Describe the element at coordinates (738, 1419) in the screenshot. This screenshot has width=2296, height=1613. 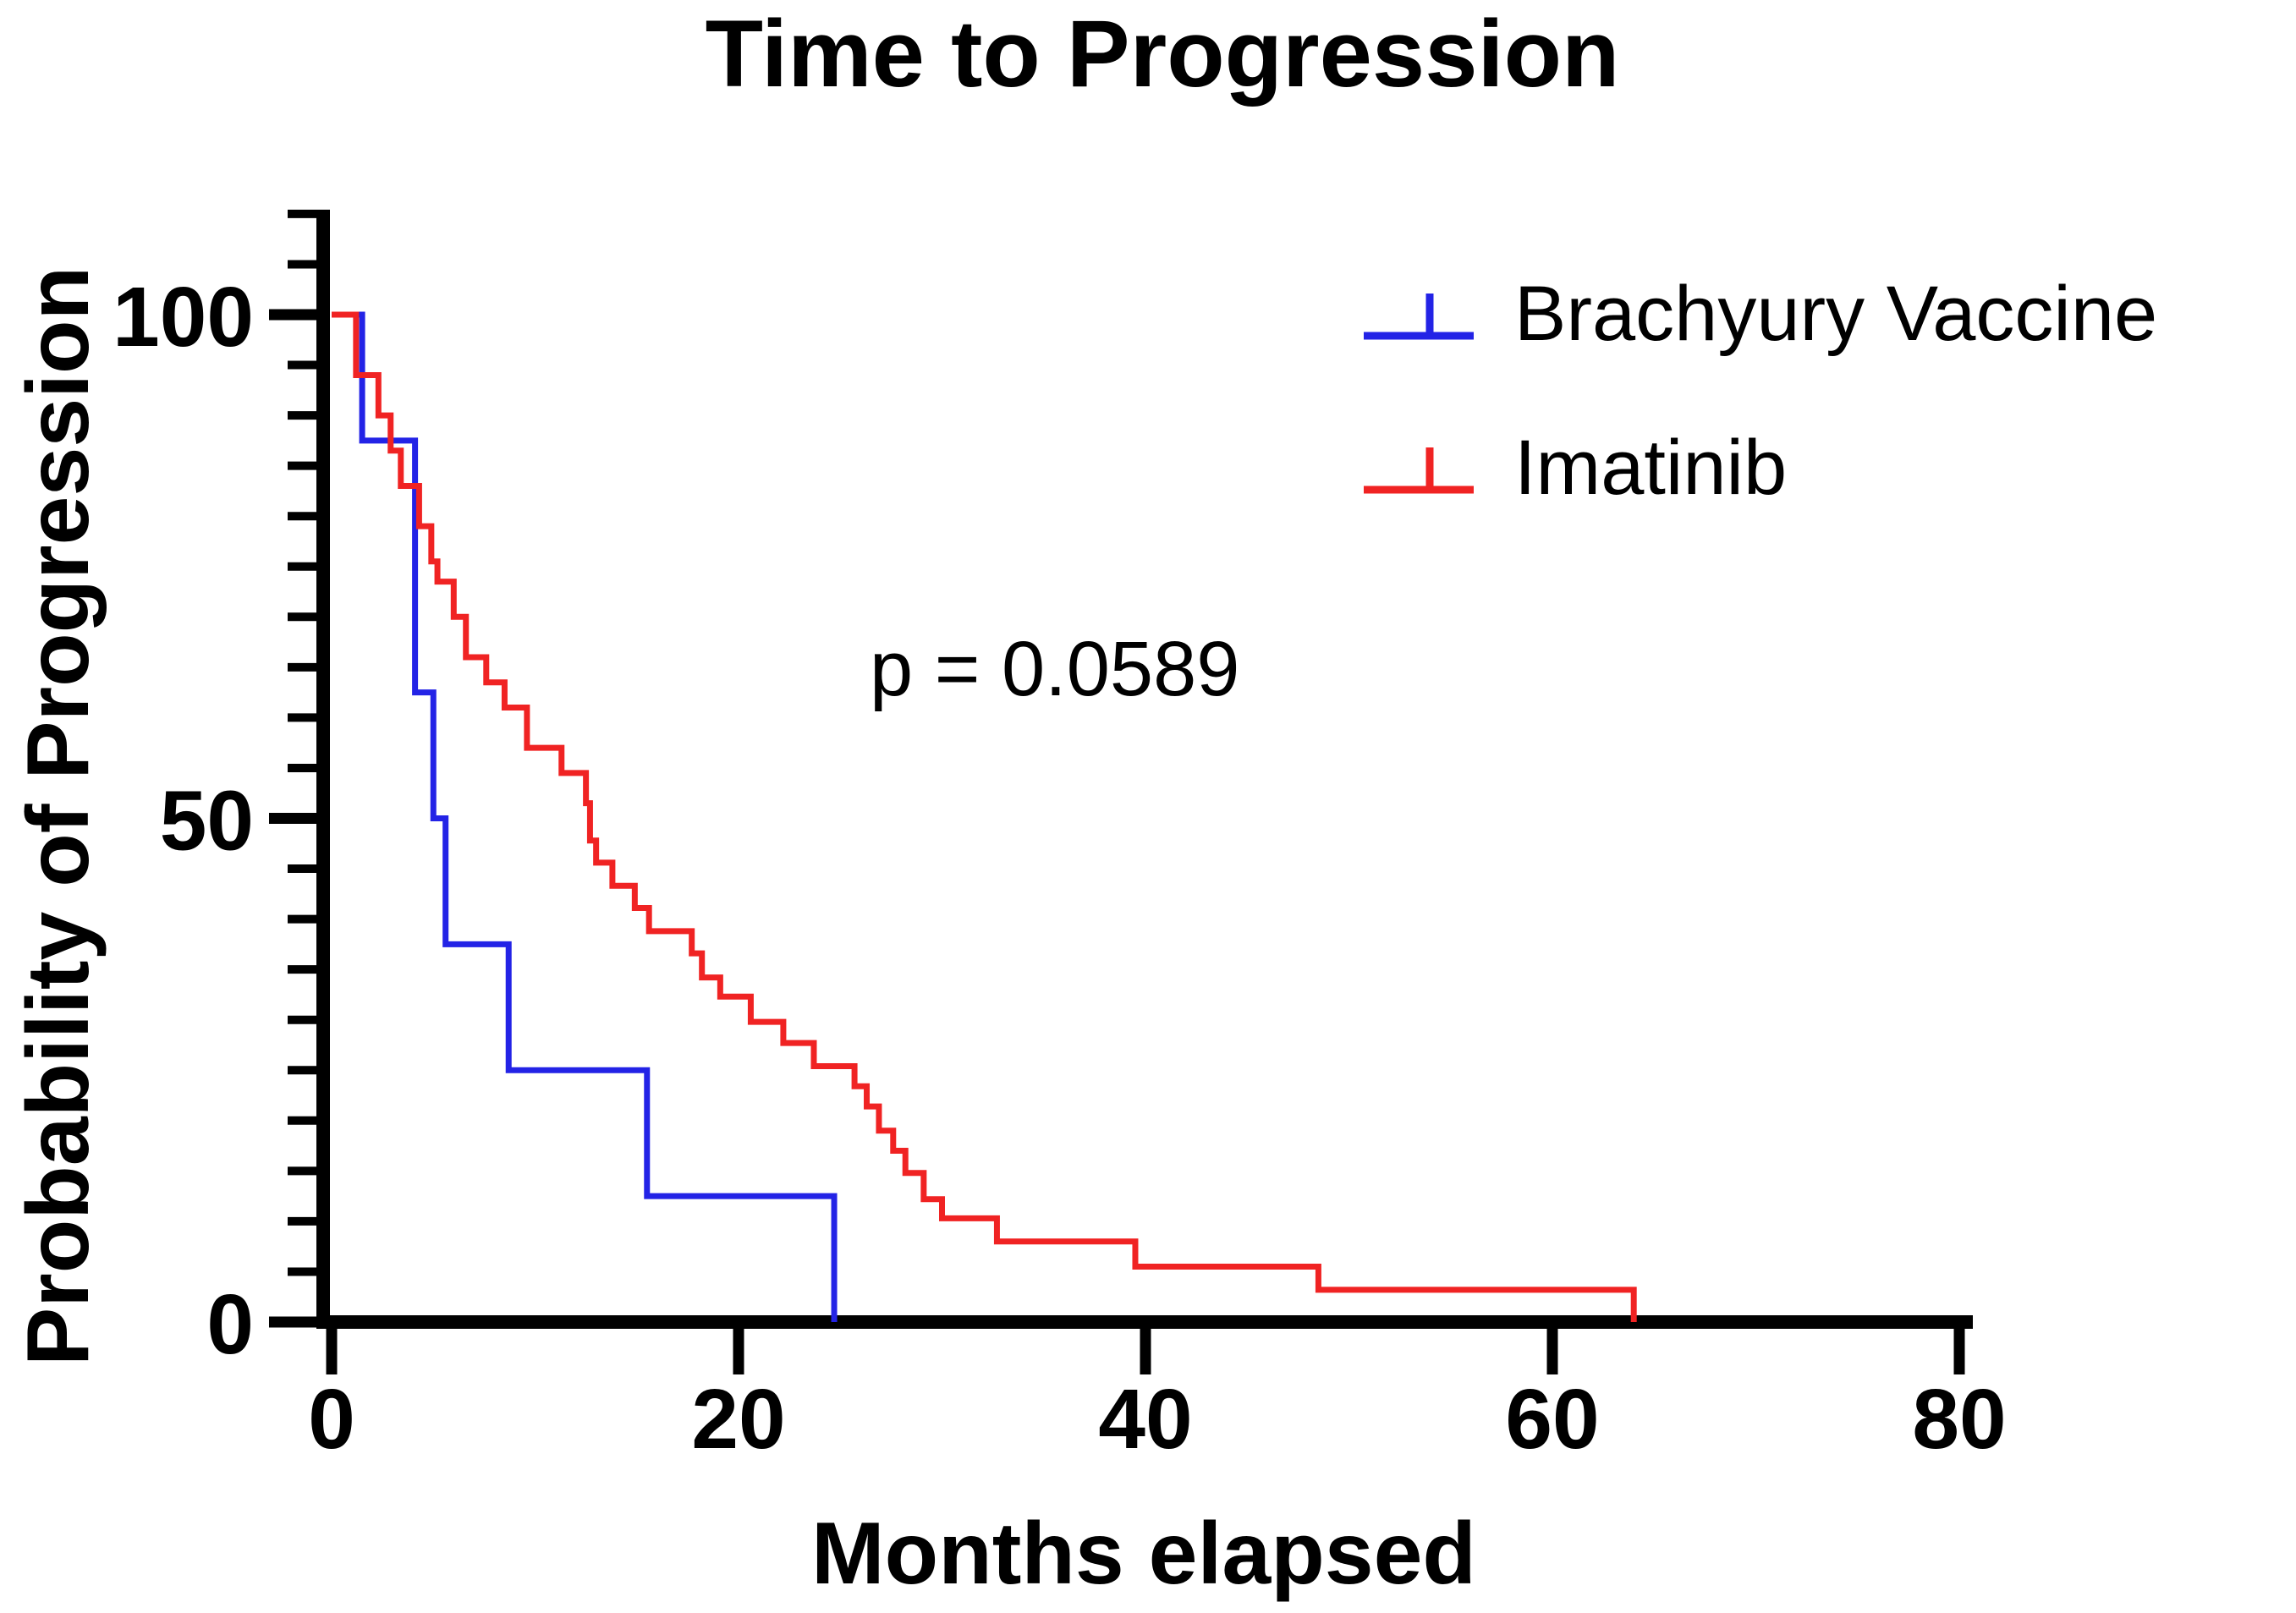
I see `x-tick-label: 20` at that location.